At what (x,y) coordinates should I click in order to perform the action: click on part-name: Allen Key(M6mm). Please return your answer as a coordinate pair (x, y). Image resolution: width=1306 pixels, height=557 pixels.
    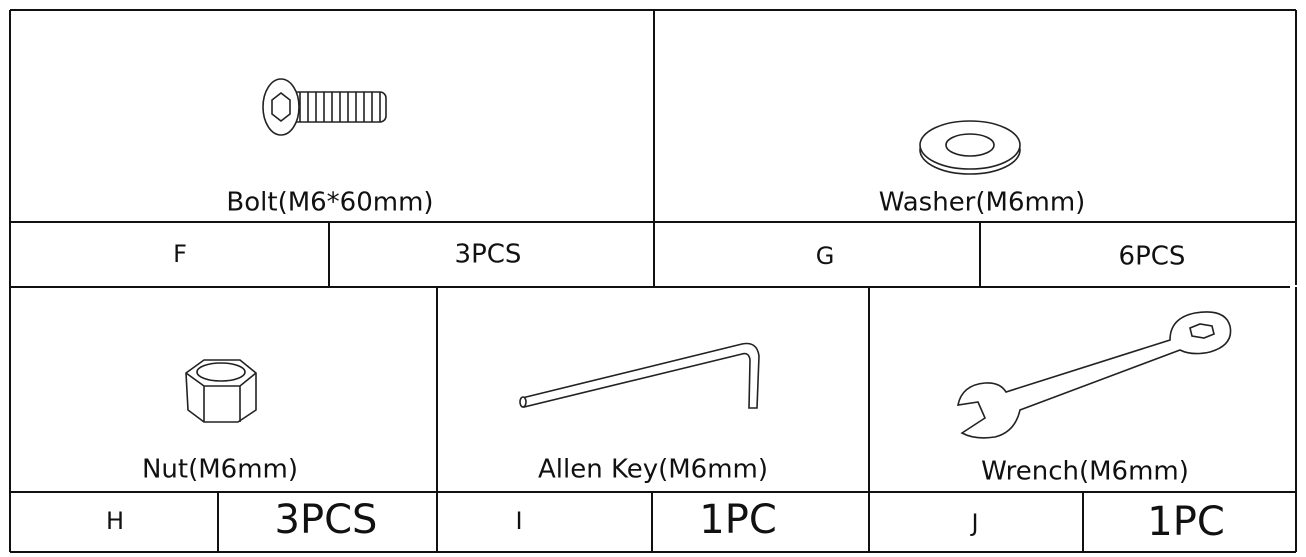
    Looking at the image, I should click on (653, 470).